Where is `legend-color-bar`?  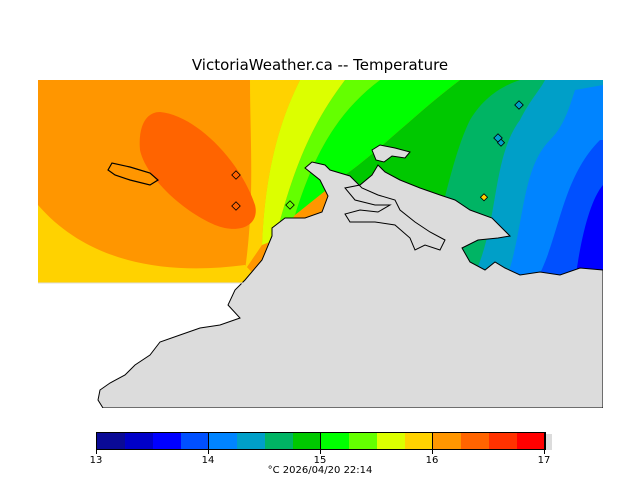 legend-color-bar is located at coordinates (321, 441).